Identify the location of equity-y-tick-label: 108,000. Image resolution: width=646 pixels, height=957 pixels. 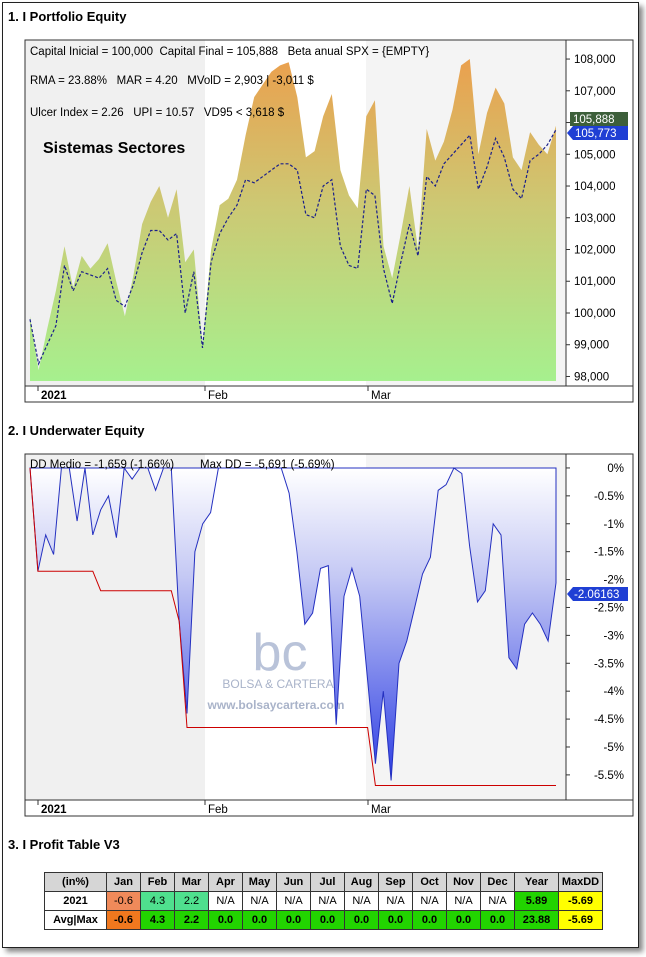
(595, 60).